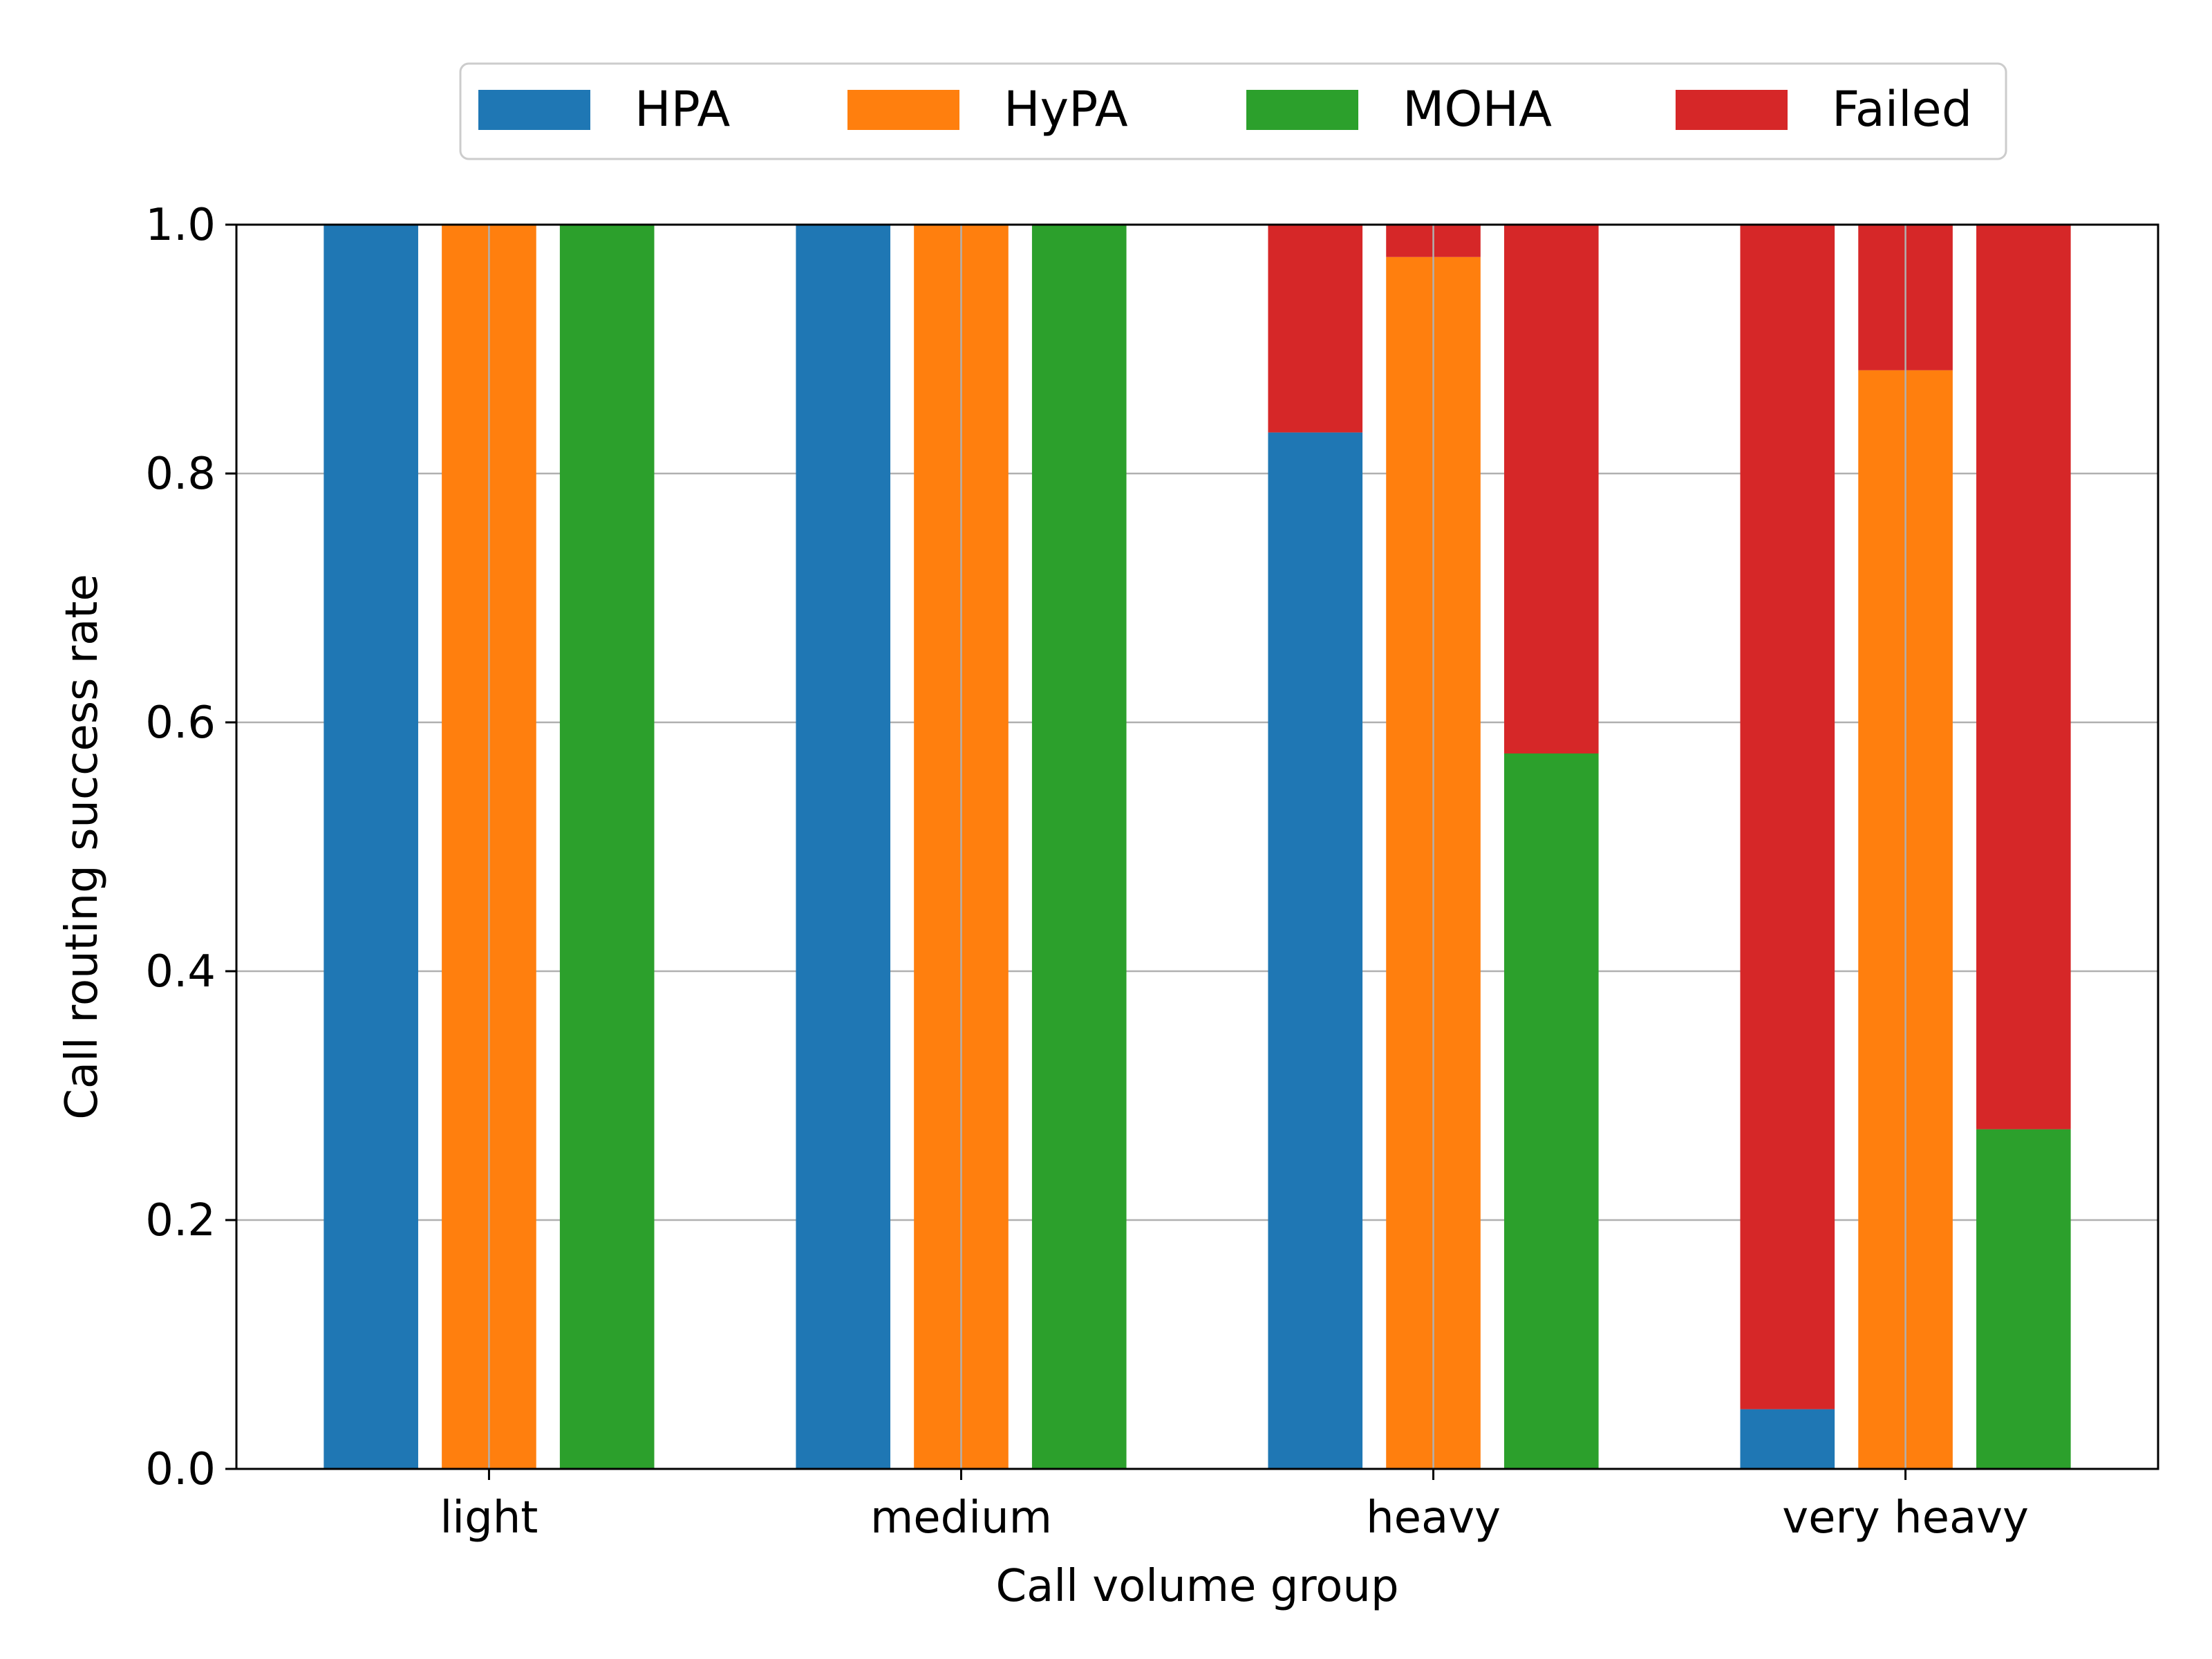 Image resolution: width=2212 pixels, height=1659 pixels. What do you see at coordinates (682, 109) in the screenshot?
I see `legend-label-hpa: HPA` at bounding box center [682, 109].